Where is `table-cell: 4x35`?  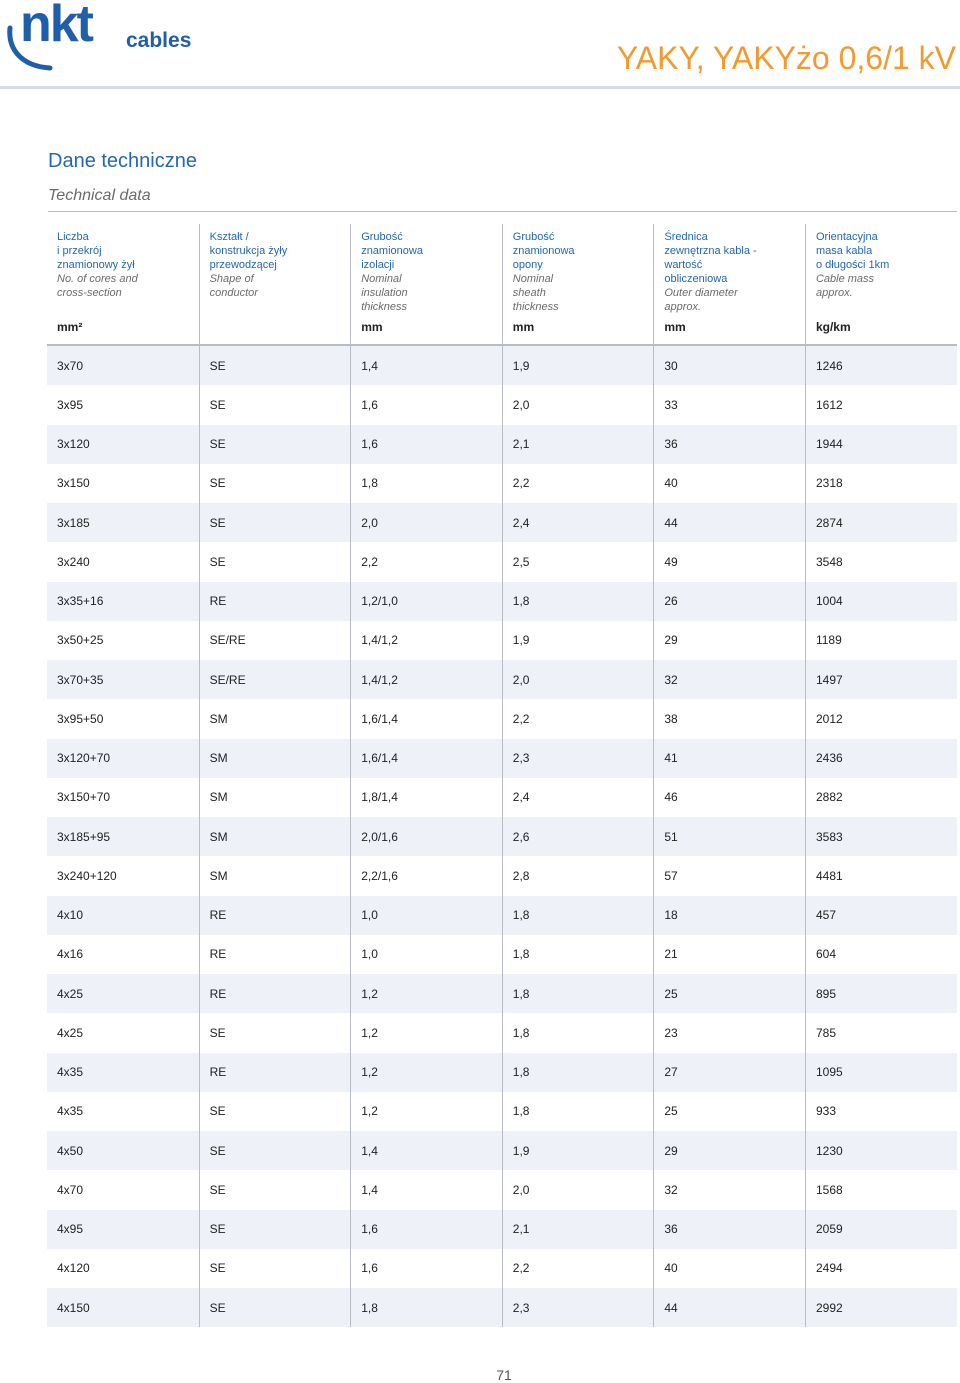 table-cell: 4x35 is located at coordinates (70, 1111).